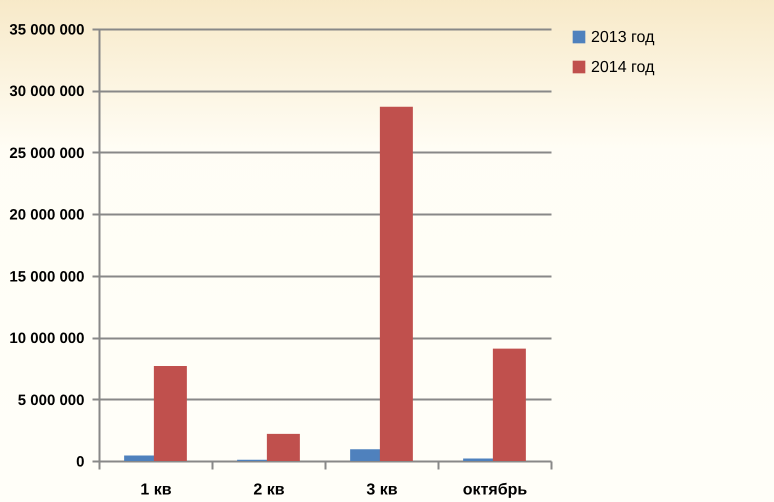 Image resolution: width=774 pixels, height=502 pixels. I want to click on y-tick-label: 0, so click(80, 462).